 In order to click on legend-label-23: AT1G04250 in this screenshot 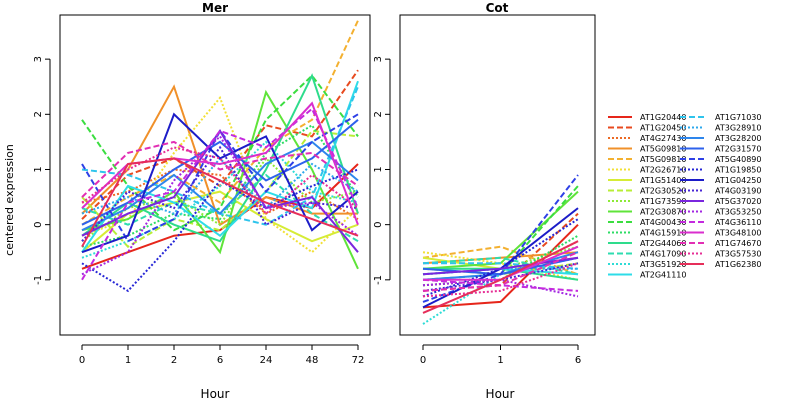, I will do `click(738, 180)`.